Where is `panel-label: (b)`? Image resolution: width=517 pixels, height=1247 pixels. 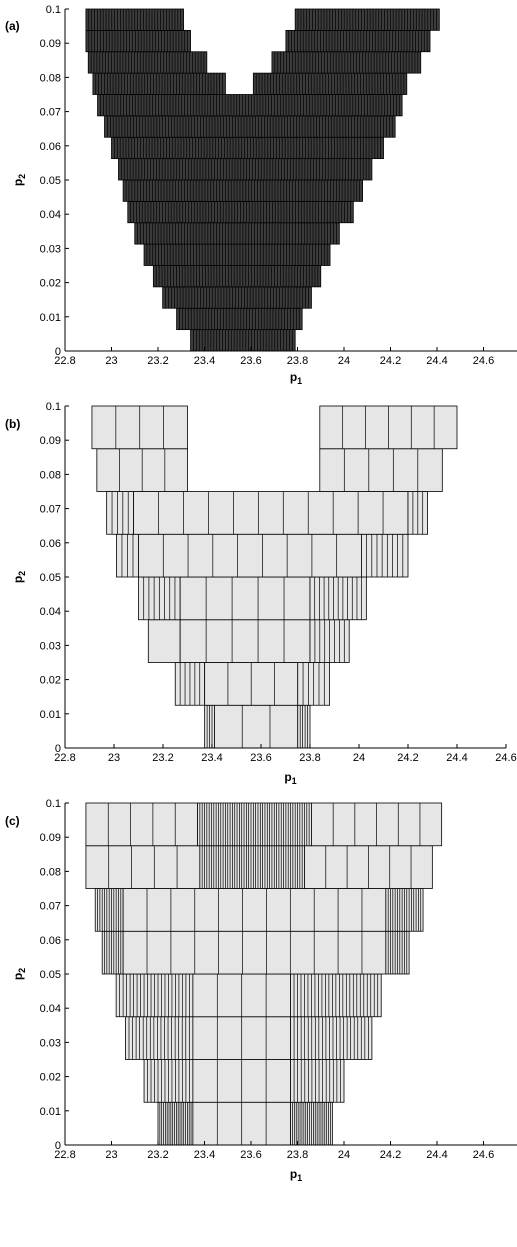 panel-label: (b) is located at coordinates (12, 424).